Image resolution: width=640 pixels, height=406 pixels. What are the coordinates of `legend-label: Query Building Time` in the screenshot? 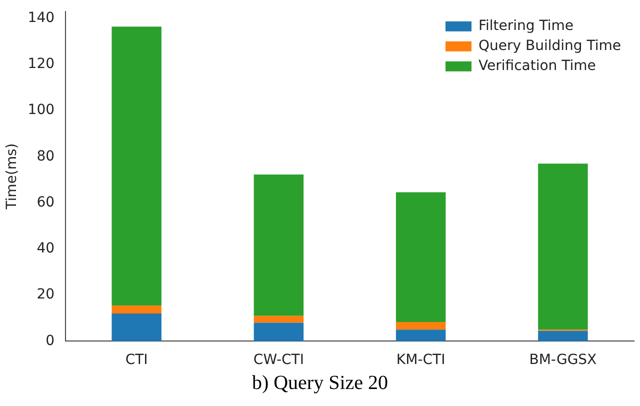 It's located at (550, 46).